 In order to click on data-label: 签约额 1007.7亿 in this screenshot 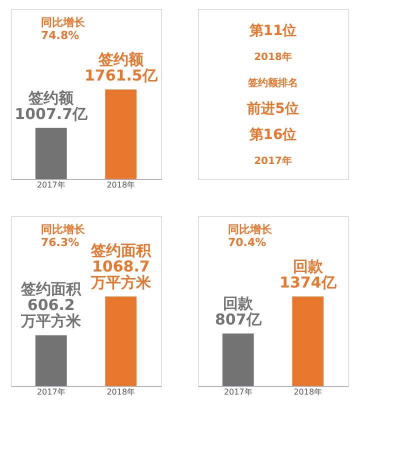, I will do `click(51, 105)`.